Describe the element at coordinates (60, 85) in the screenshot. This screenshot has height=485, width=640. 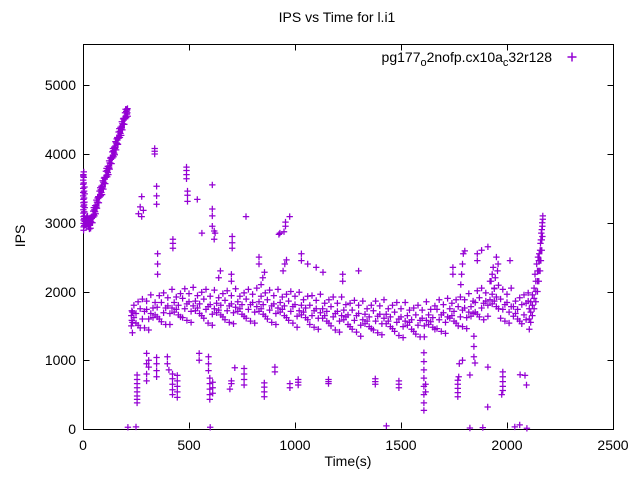
I see `y-tick-label: 5000` at that location.